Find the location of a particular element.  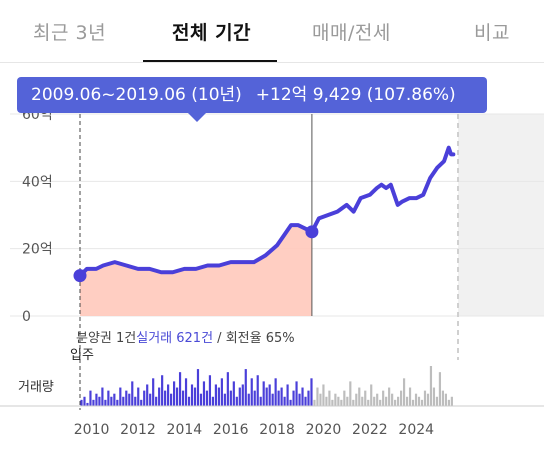

tab-all-period: 전체 기간 is located at coordinates (212, 33).